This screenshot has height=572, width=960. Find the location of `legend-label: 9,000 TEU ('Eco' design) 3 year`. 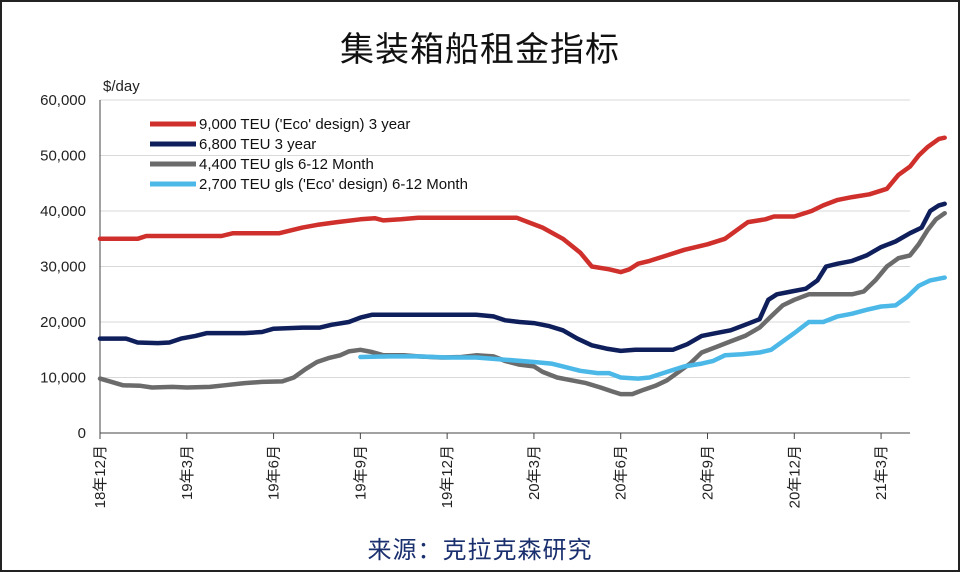

legend-label: 9,000 TEU ('Eco' design) 3 year is located at coordinates (304, 124).